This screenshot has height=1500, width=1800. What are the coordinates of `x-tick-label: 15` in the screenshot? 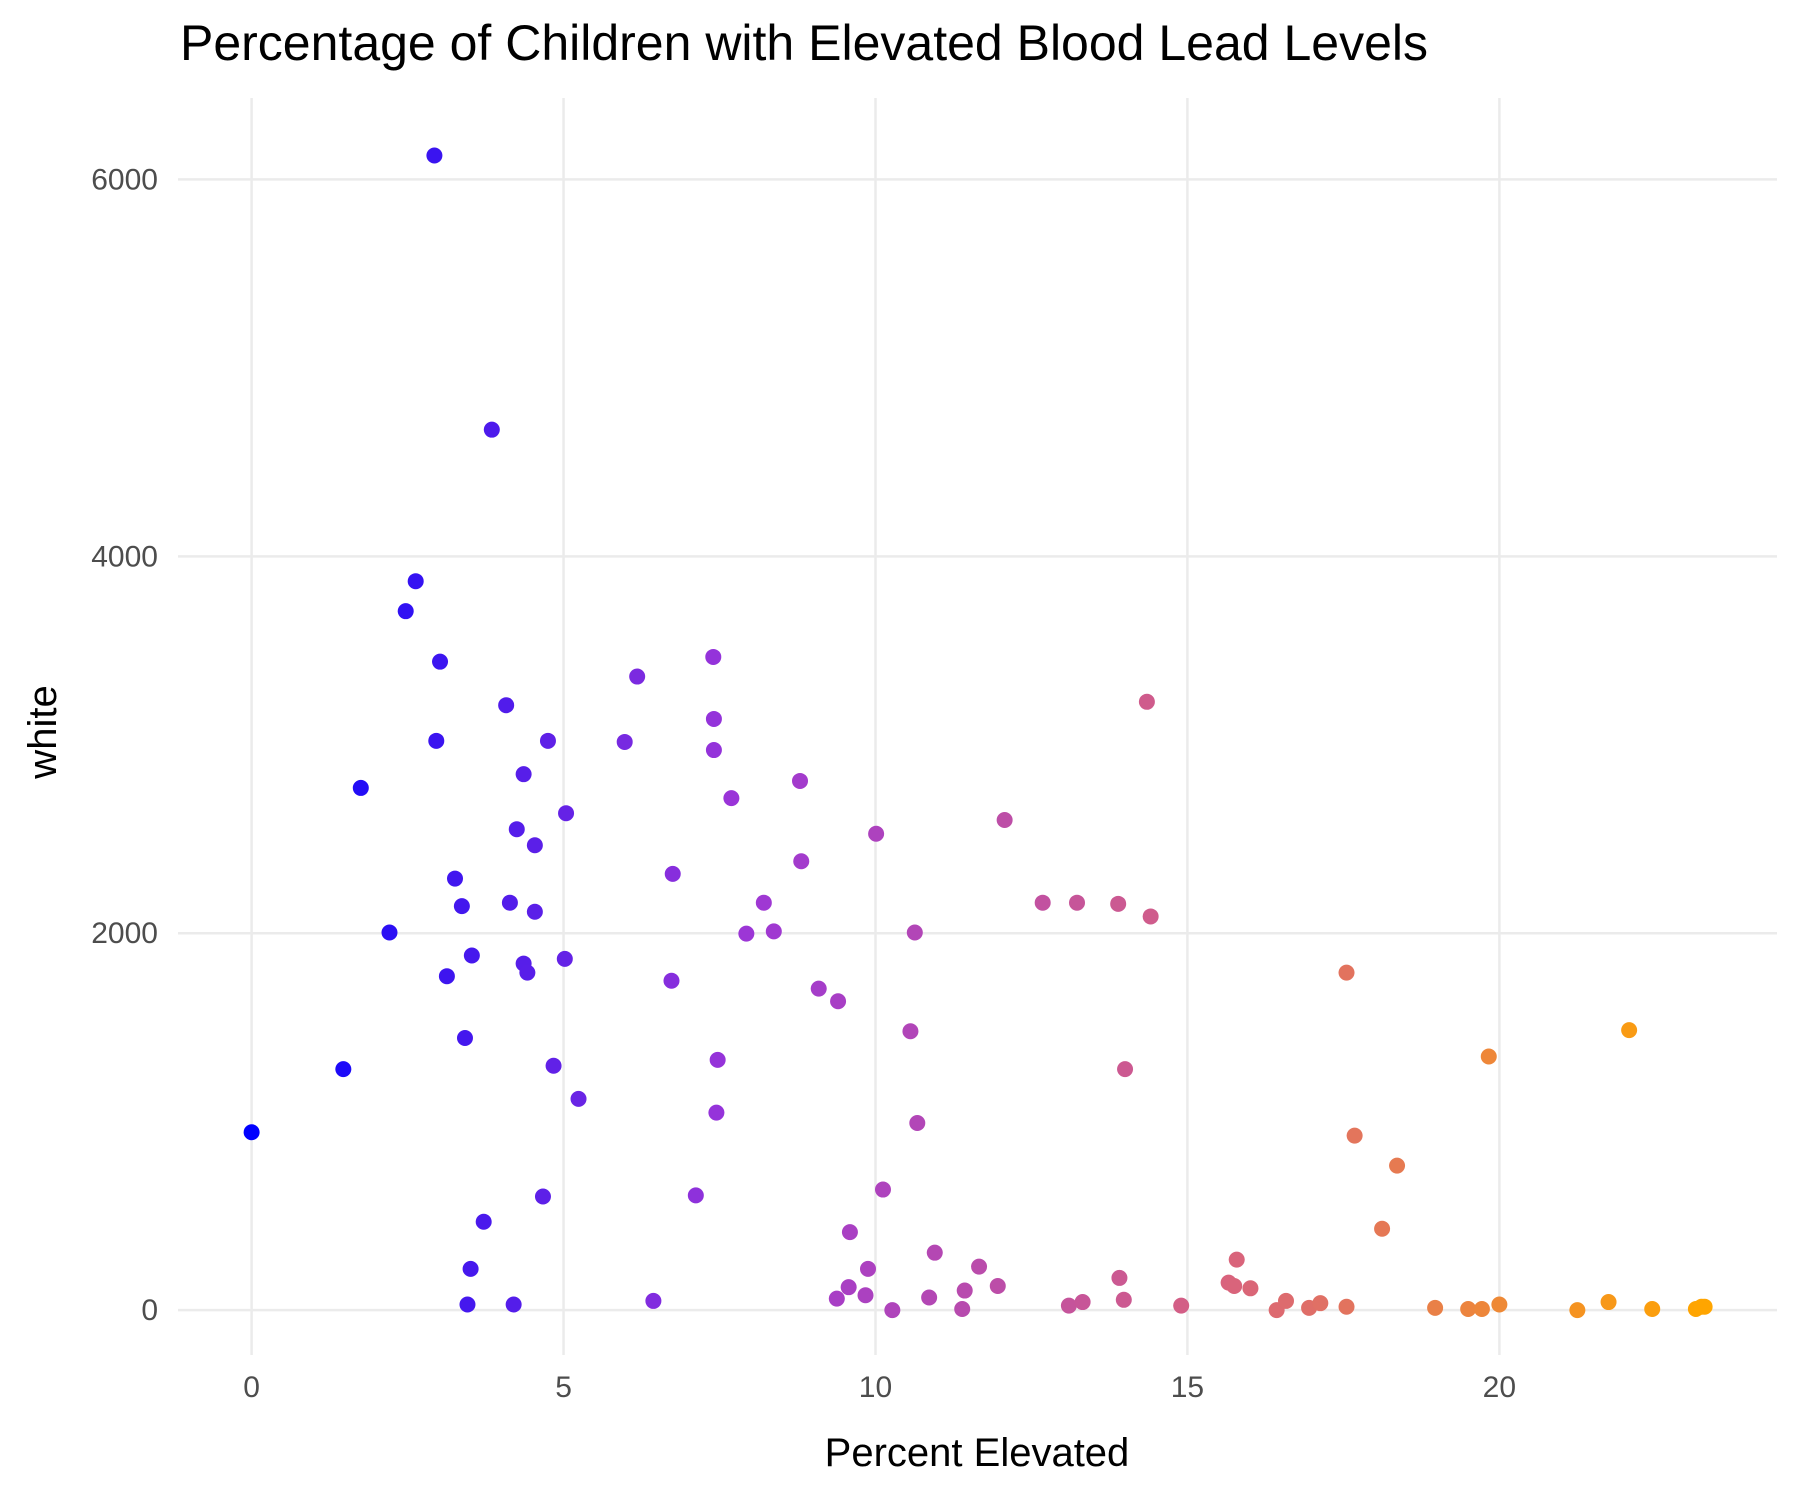 It's located at (1187, 1387).